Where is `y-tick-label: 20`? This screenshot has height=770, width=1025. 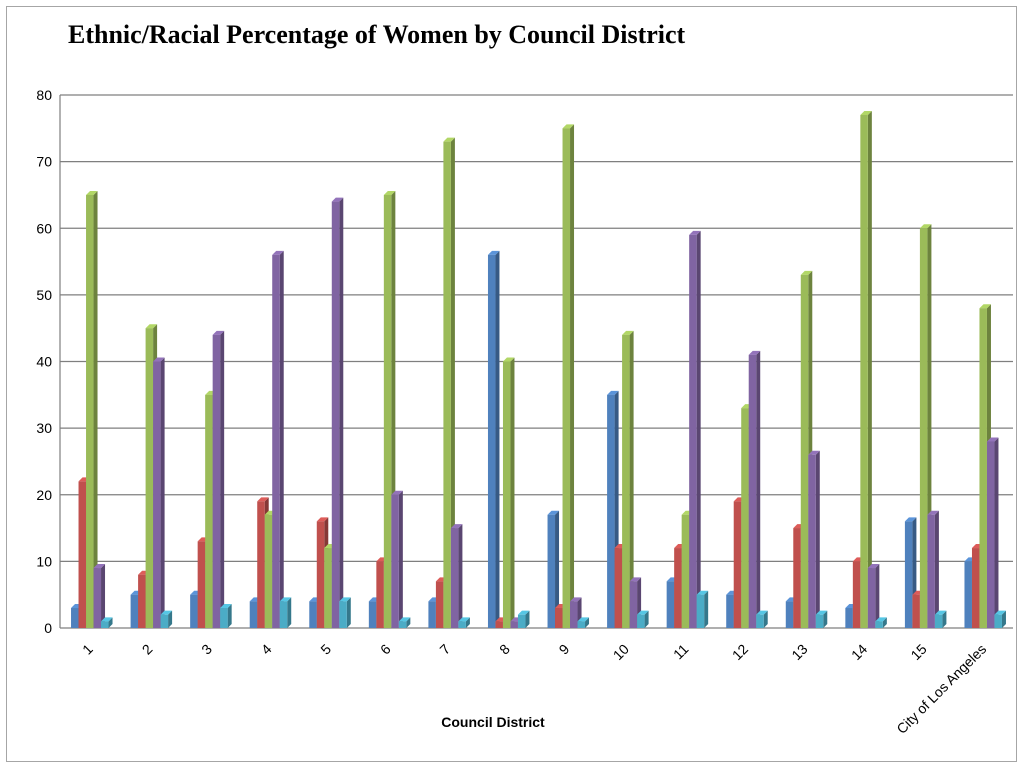 y-tick-label: 20 is located at coordinates (44, 495).